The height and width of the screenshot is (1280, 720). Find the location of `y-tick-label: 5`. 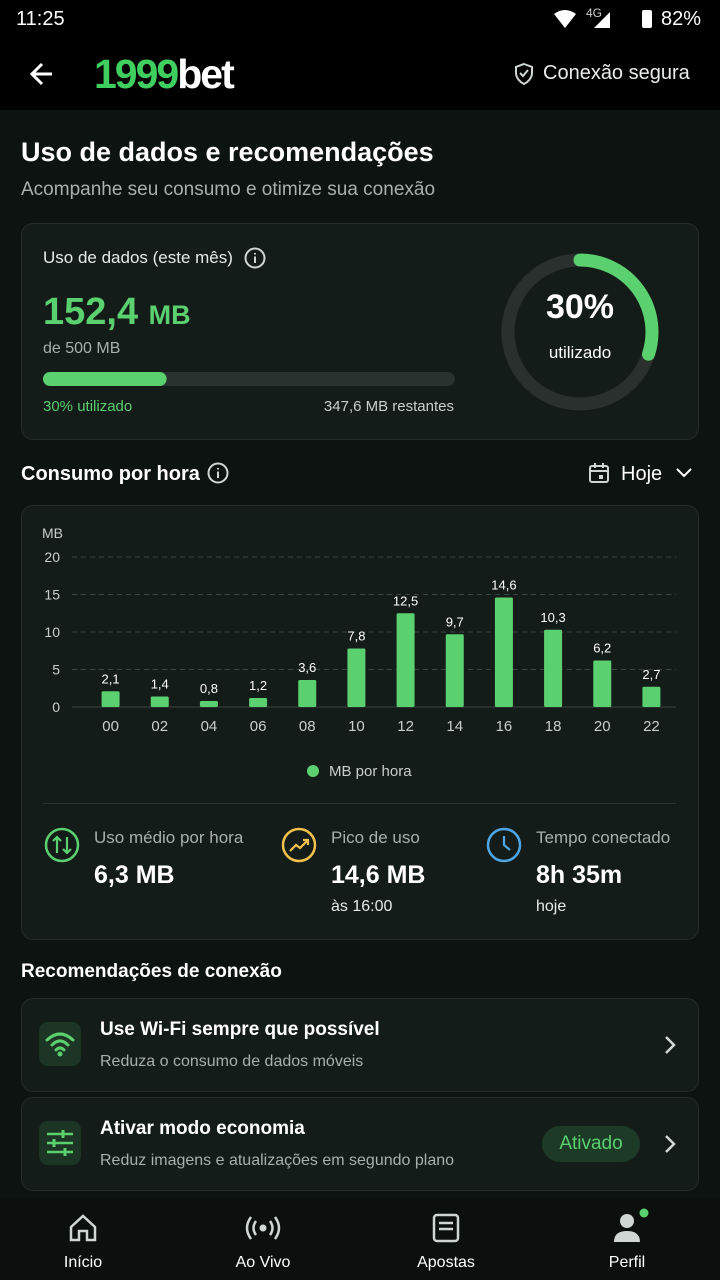

y-tick-label: 5 is located at coordinates (56, 670).